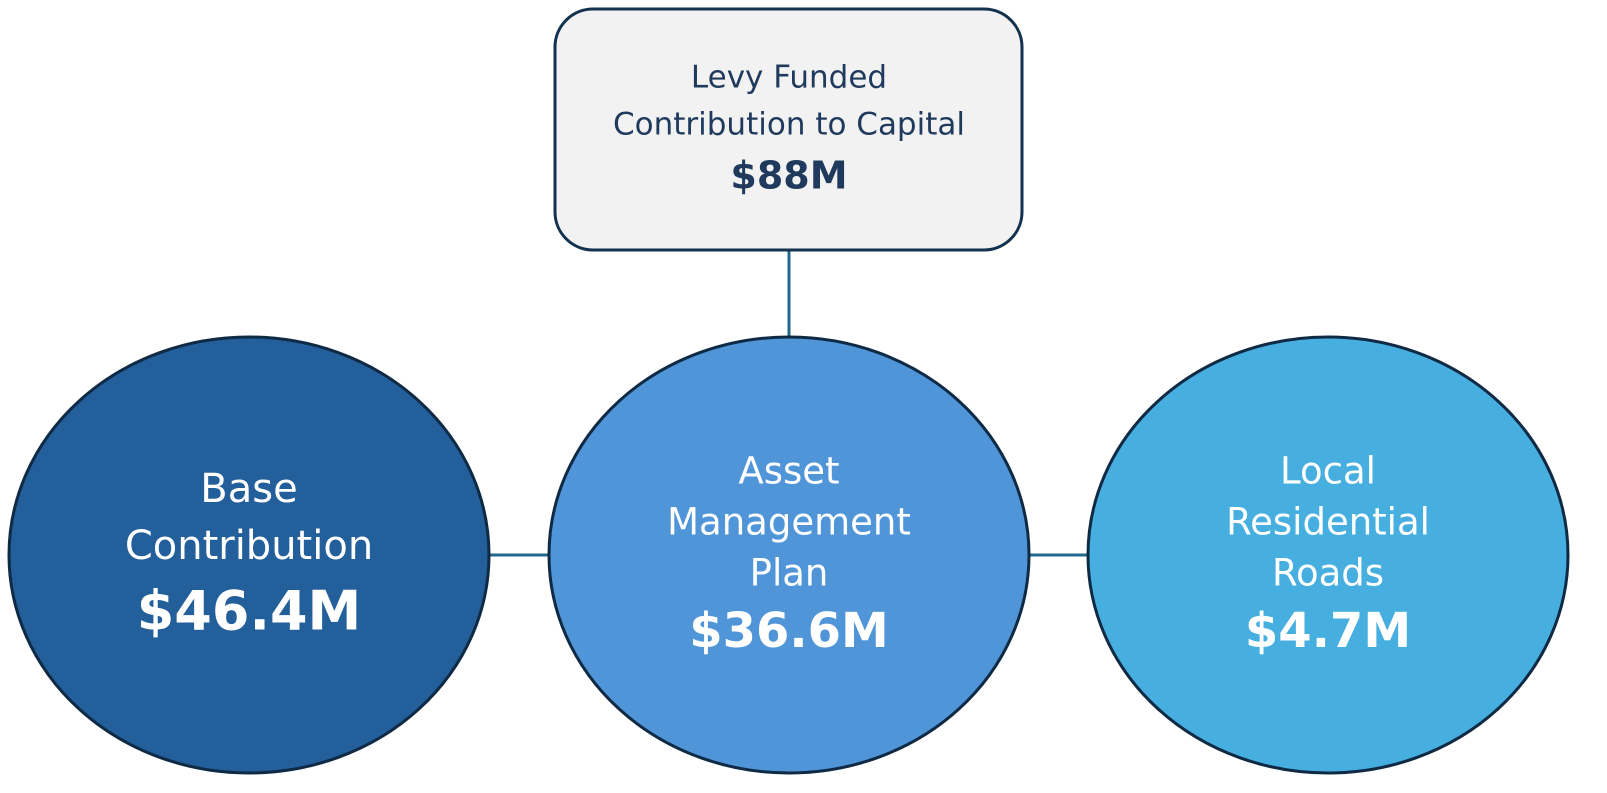  Describe the element at coordinates (248, 489) in the screenshot. I see `node-label: Base` at that location.